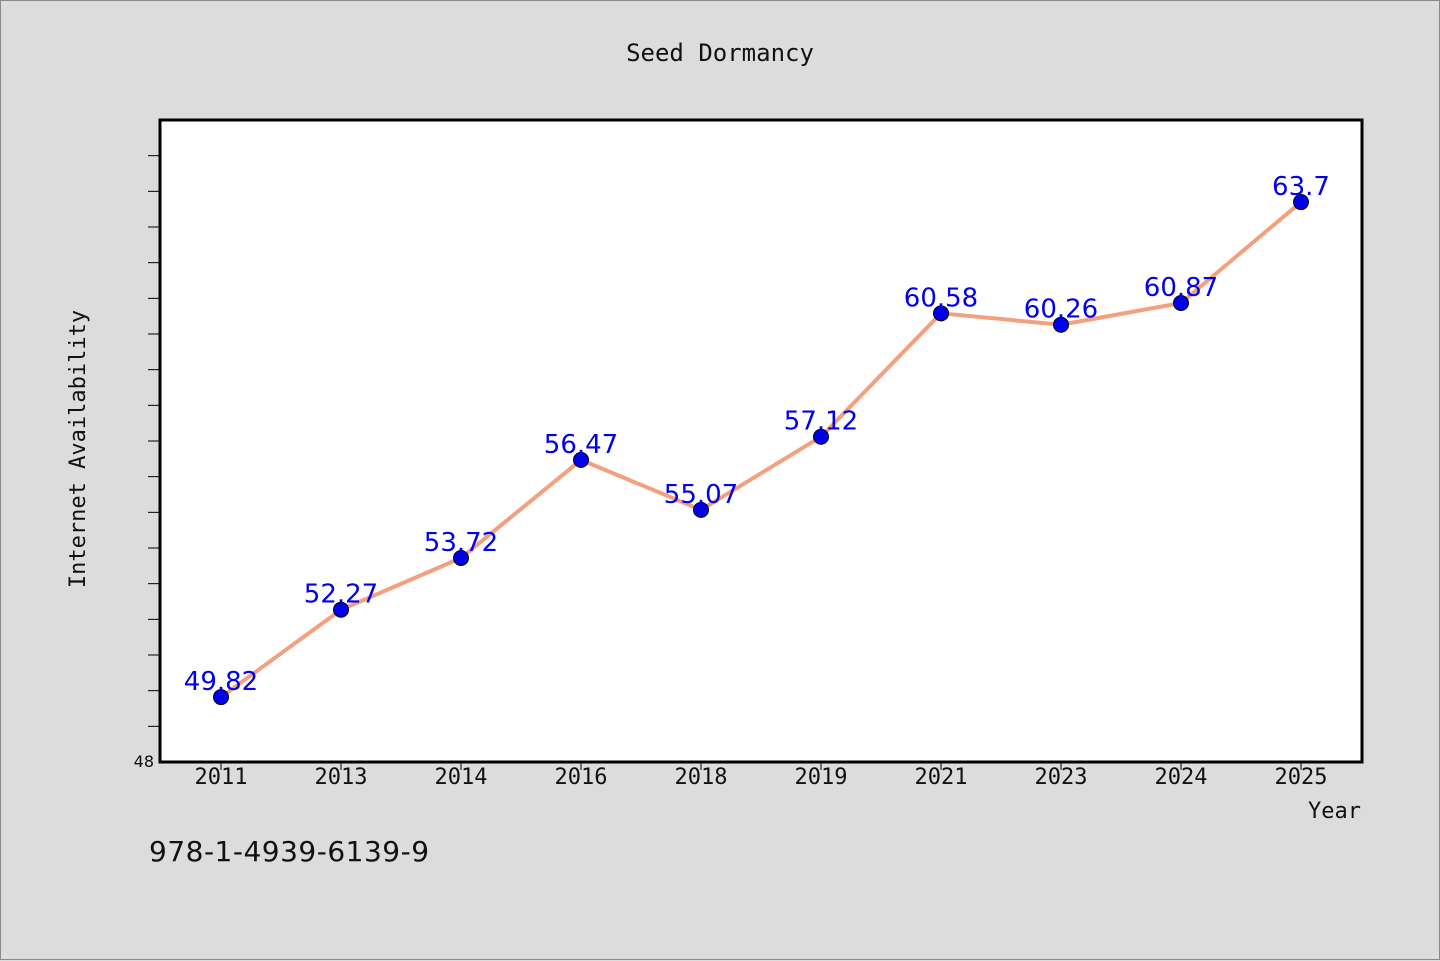  Describe the element at coordinates (720, 53) in the screenshot. I see `chart-title: Seed Dormancy` at that location.